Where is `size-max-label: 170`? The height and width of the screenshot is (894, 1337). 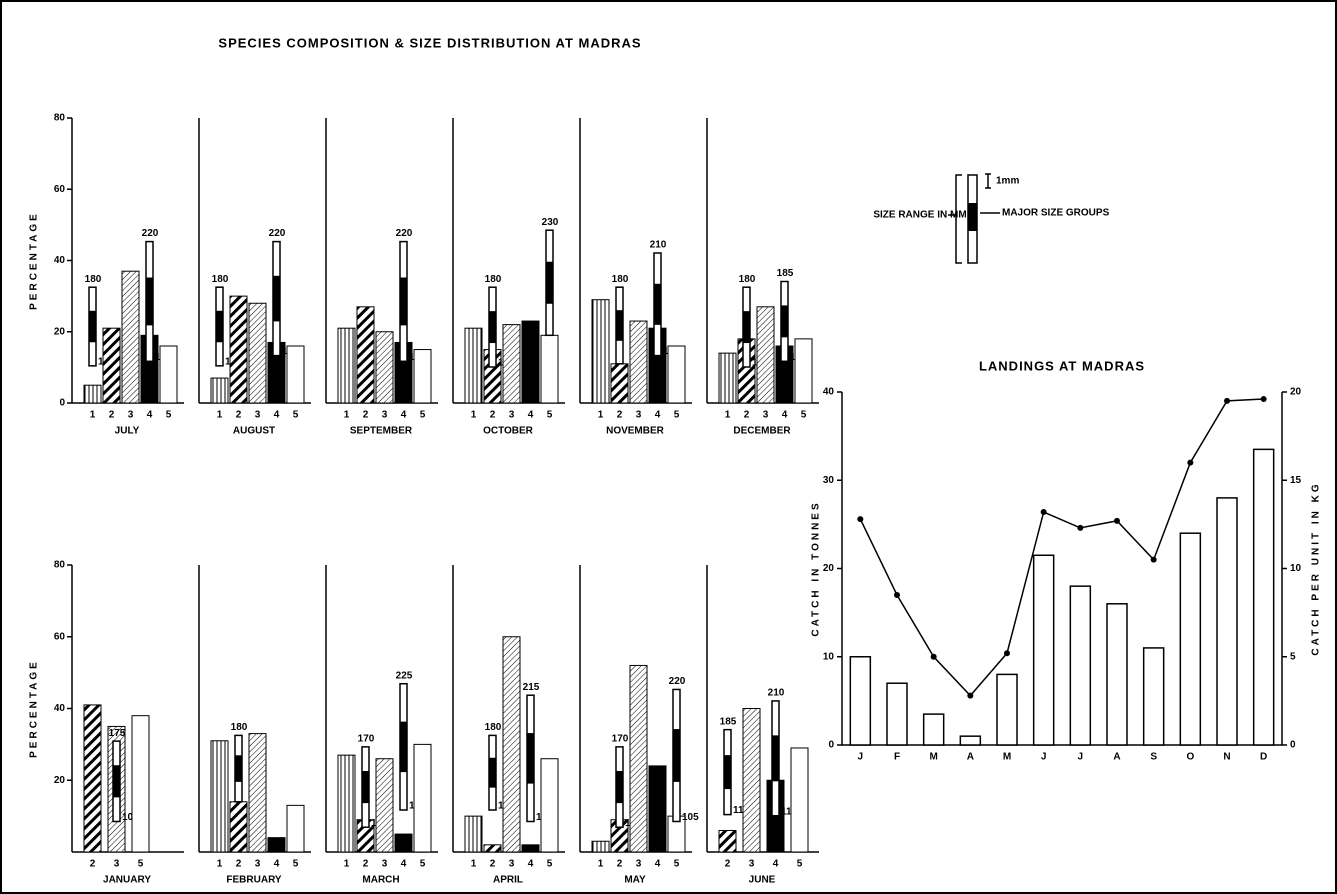 size-max-label: 170 is located at coordinates (366, 739).